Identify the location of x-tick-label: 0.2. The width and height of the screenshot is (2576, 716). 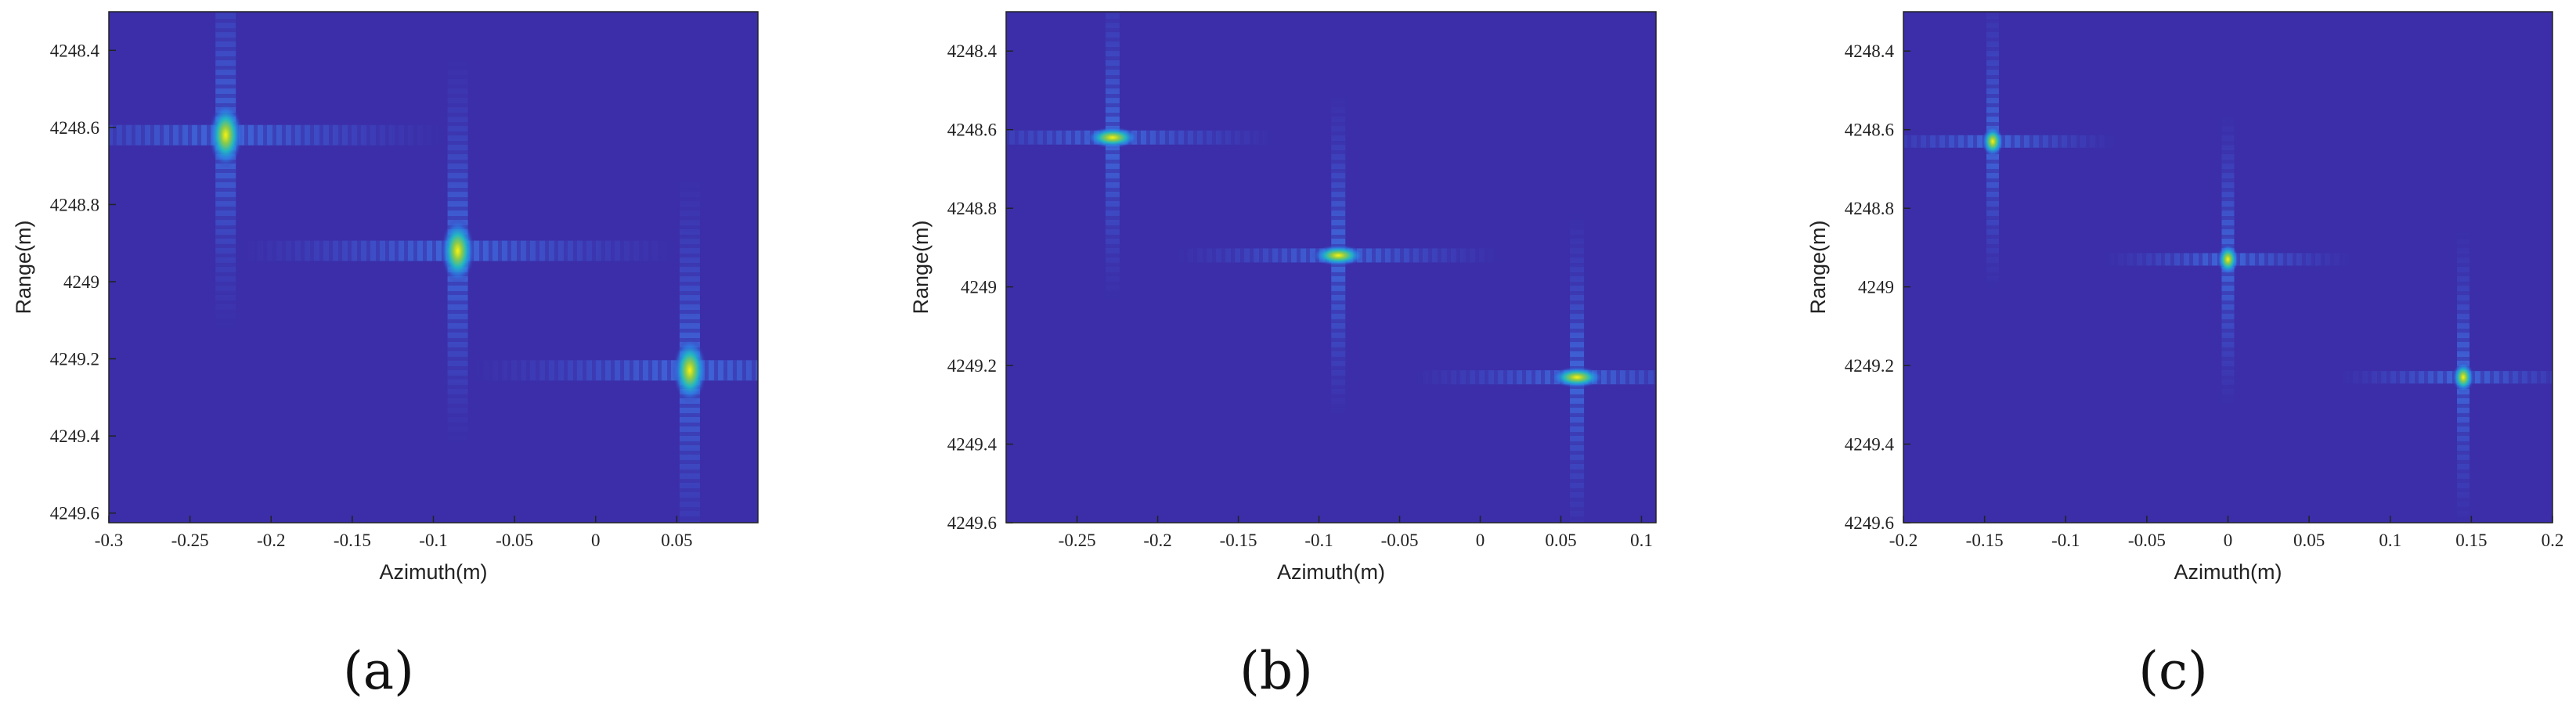
(2553, 540).